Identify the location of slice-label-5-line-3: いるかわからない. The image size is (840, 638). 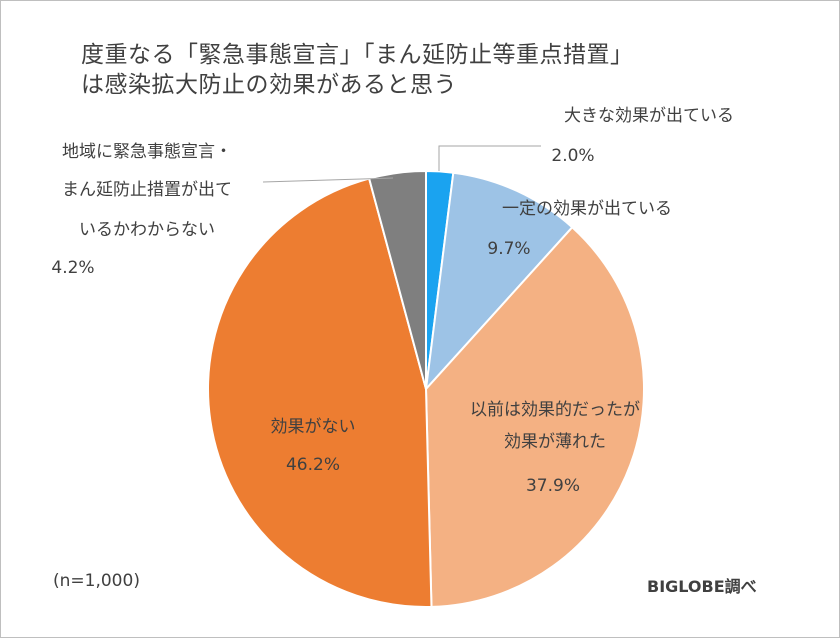
(147, 230).